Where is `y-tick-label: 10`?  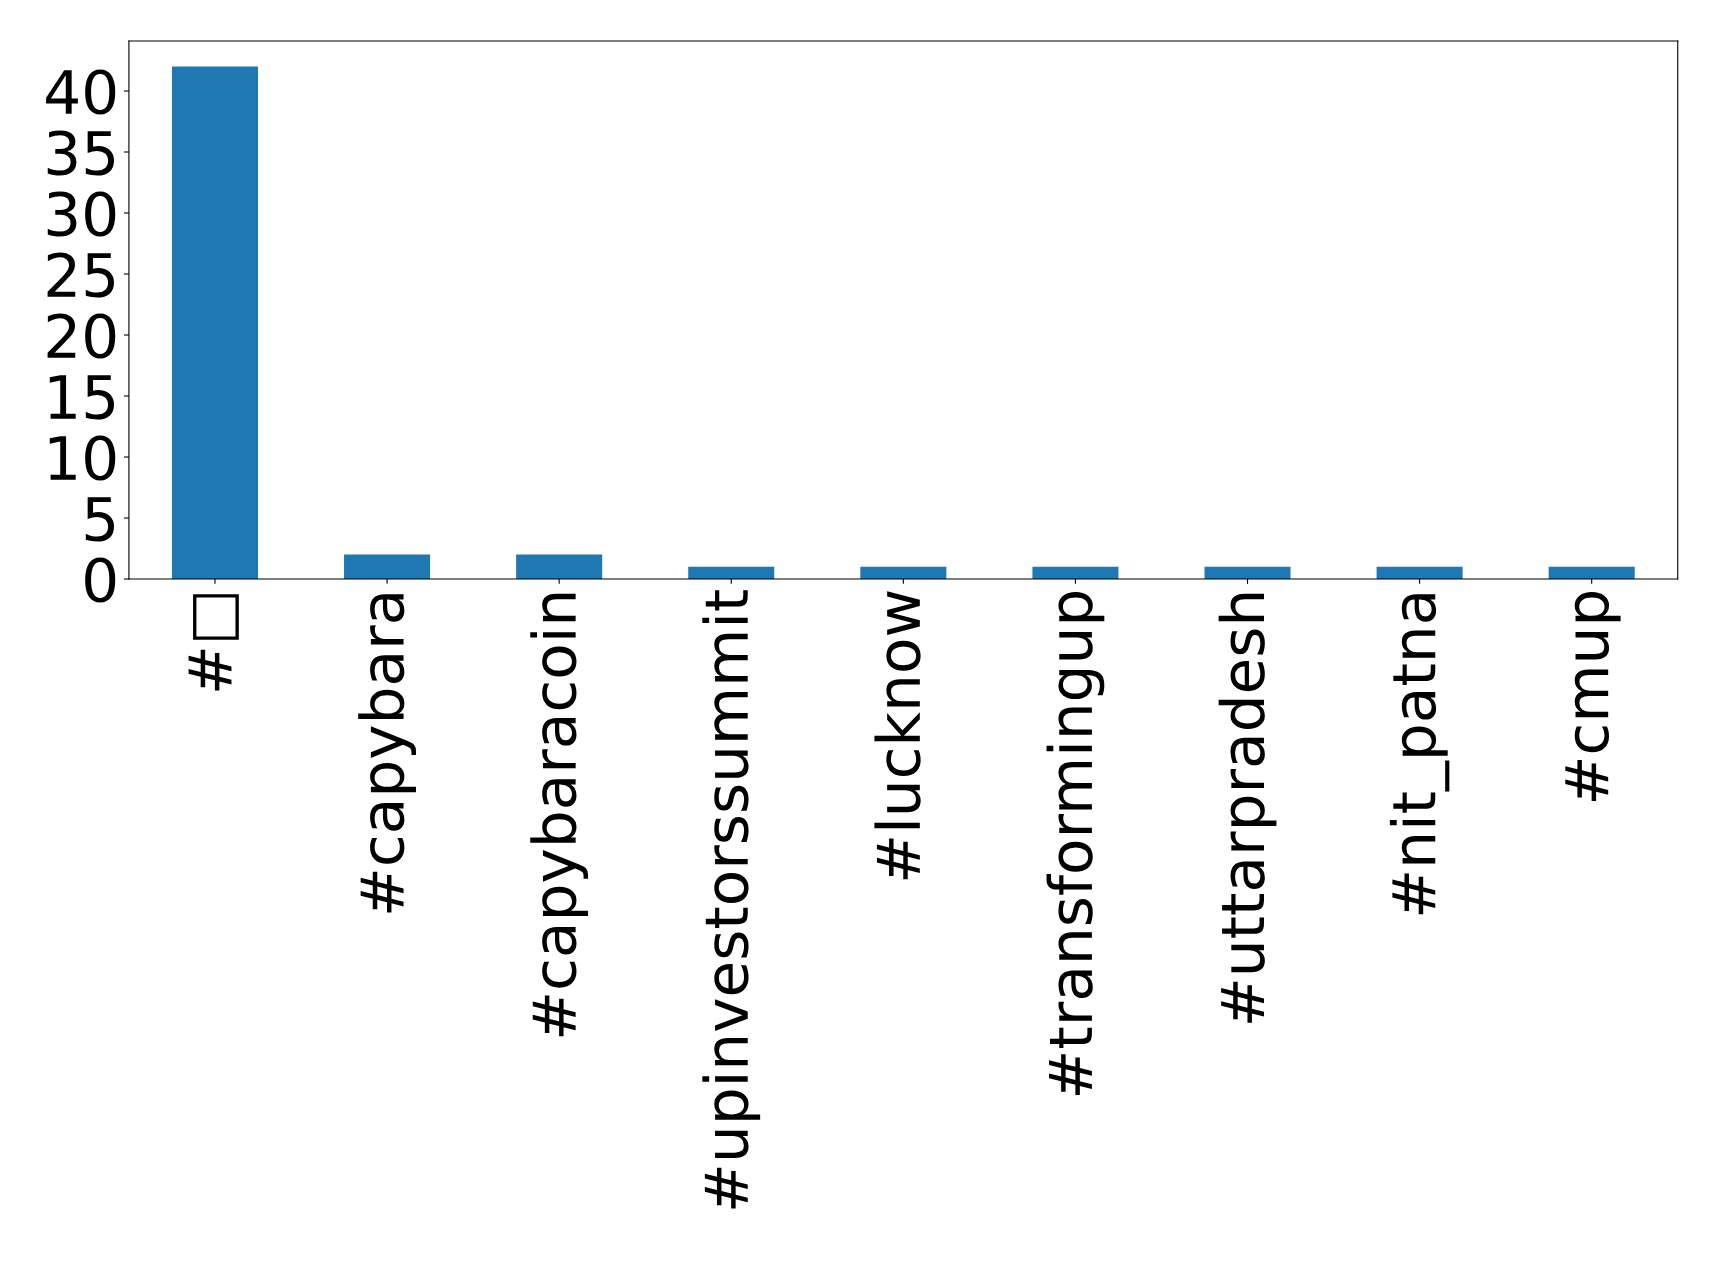 y-tick-label: 10 is located at coordinates (82, 458).